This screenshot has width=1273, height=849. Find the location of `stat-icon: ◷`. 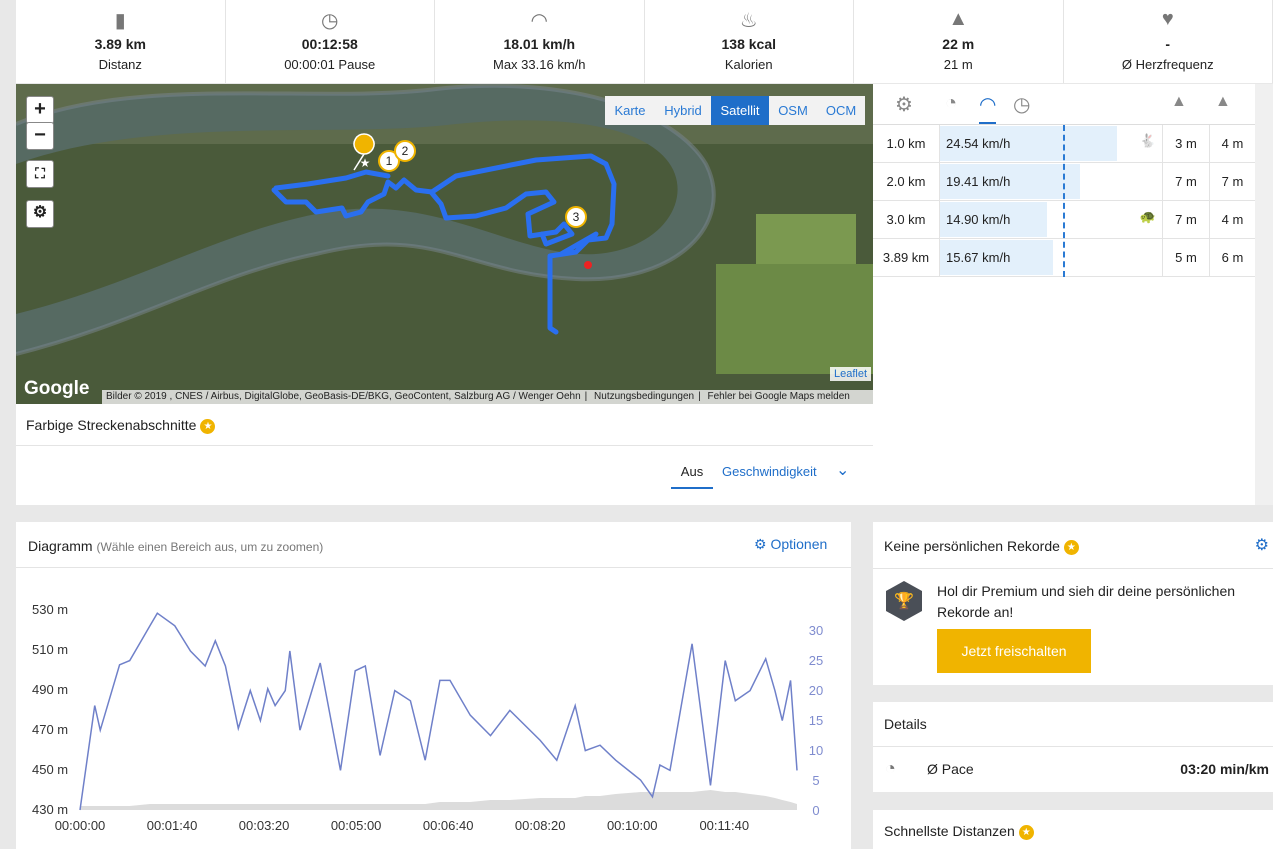

stat-icon: ◷ is located at coordinates (330, 21).